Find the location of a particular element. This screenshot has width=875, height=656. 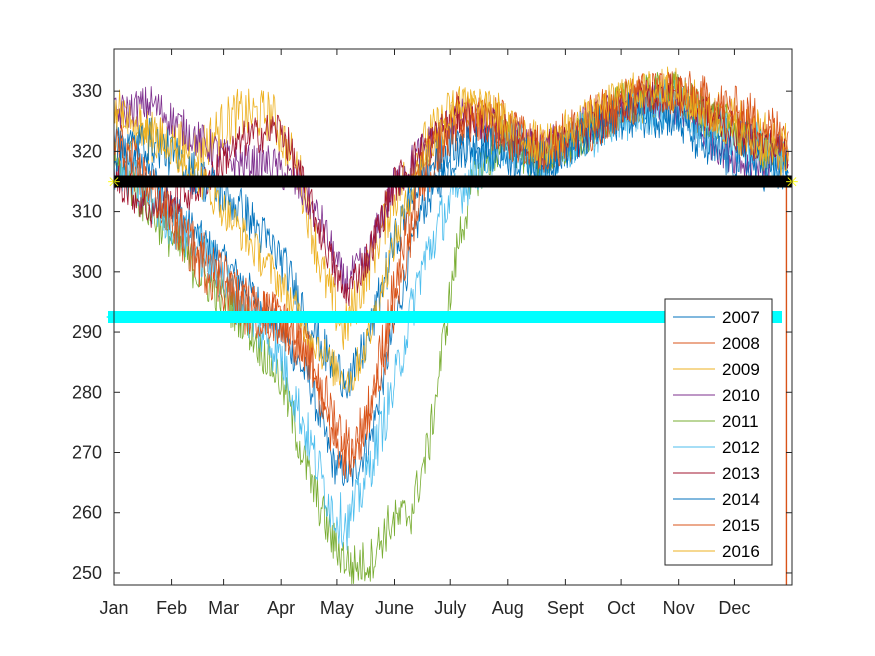

legend-label: 2011 is located at coordinates (740, 421).